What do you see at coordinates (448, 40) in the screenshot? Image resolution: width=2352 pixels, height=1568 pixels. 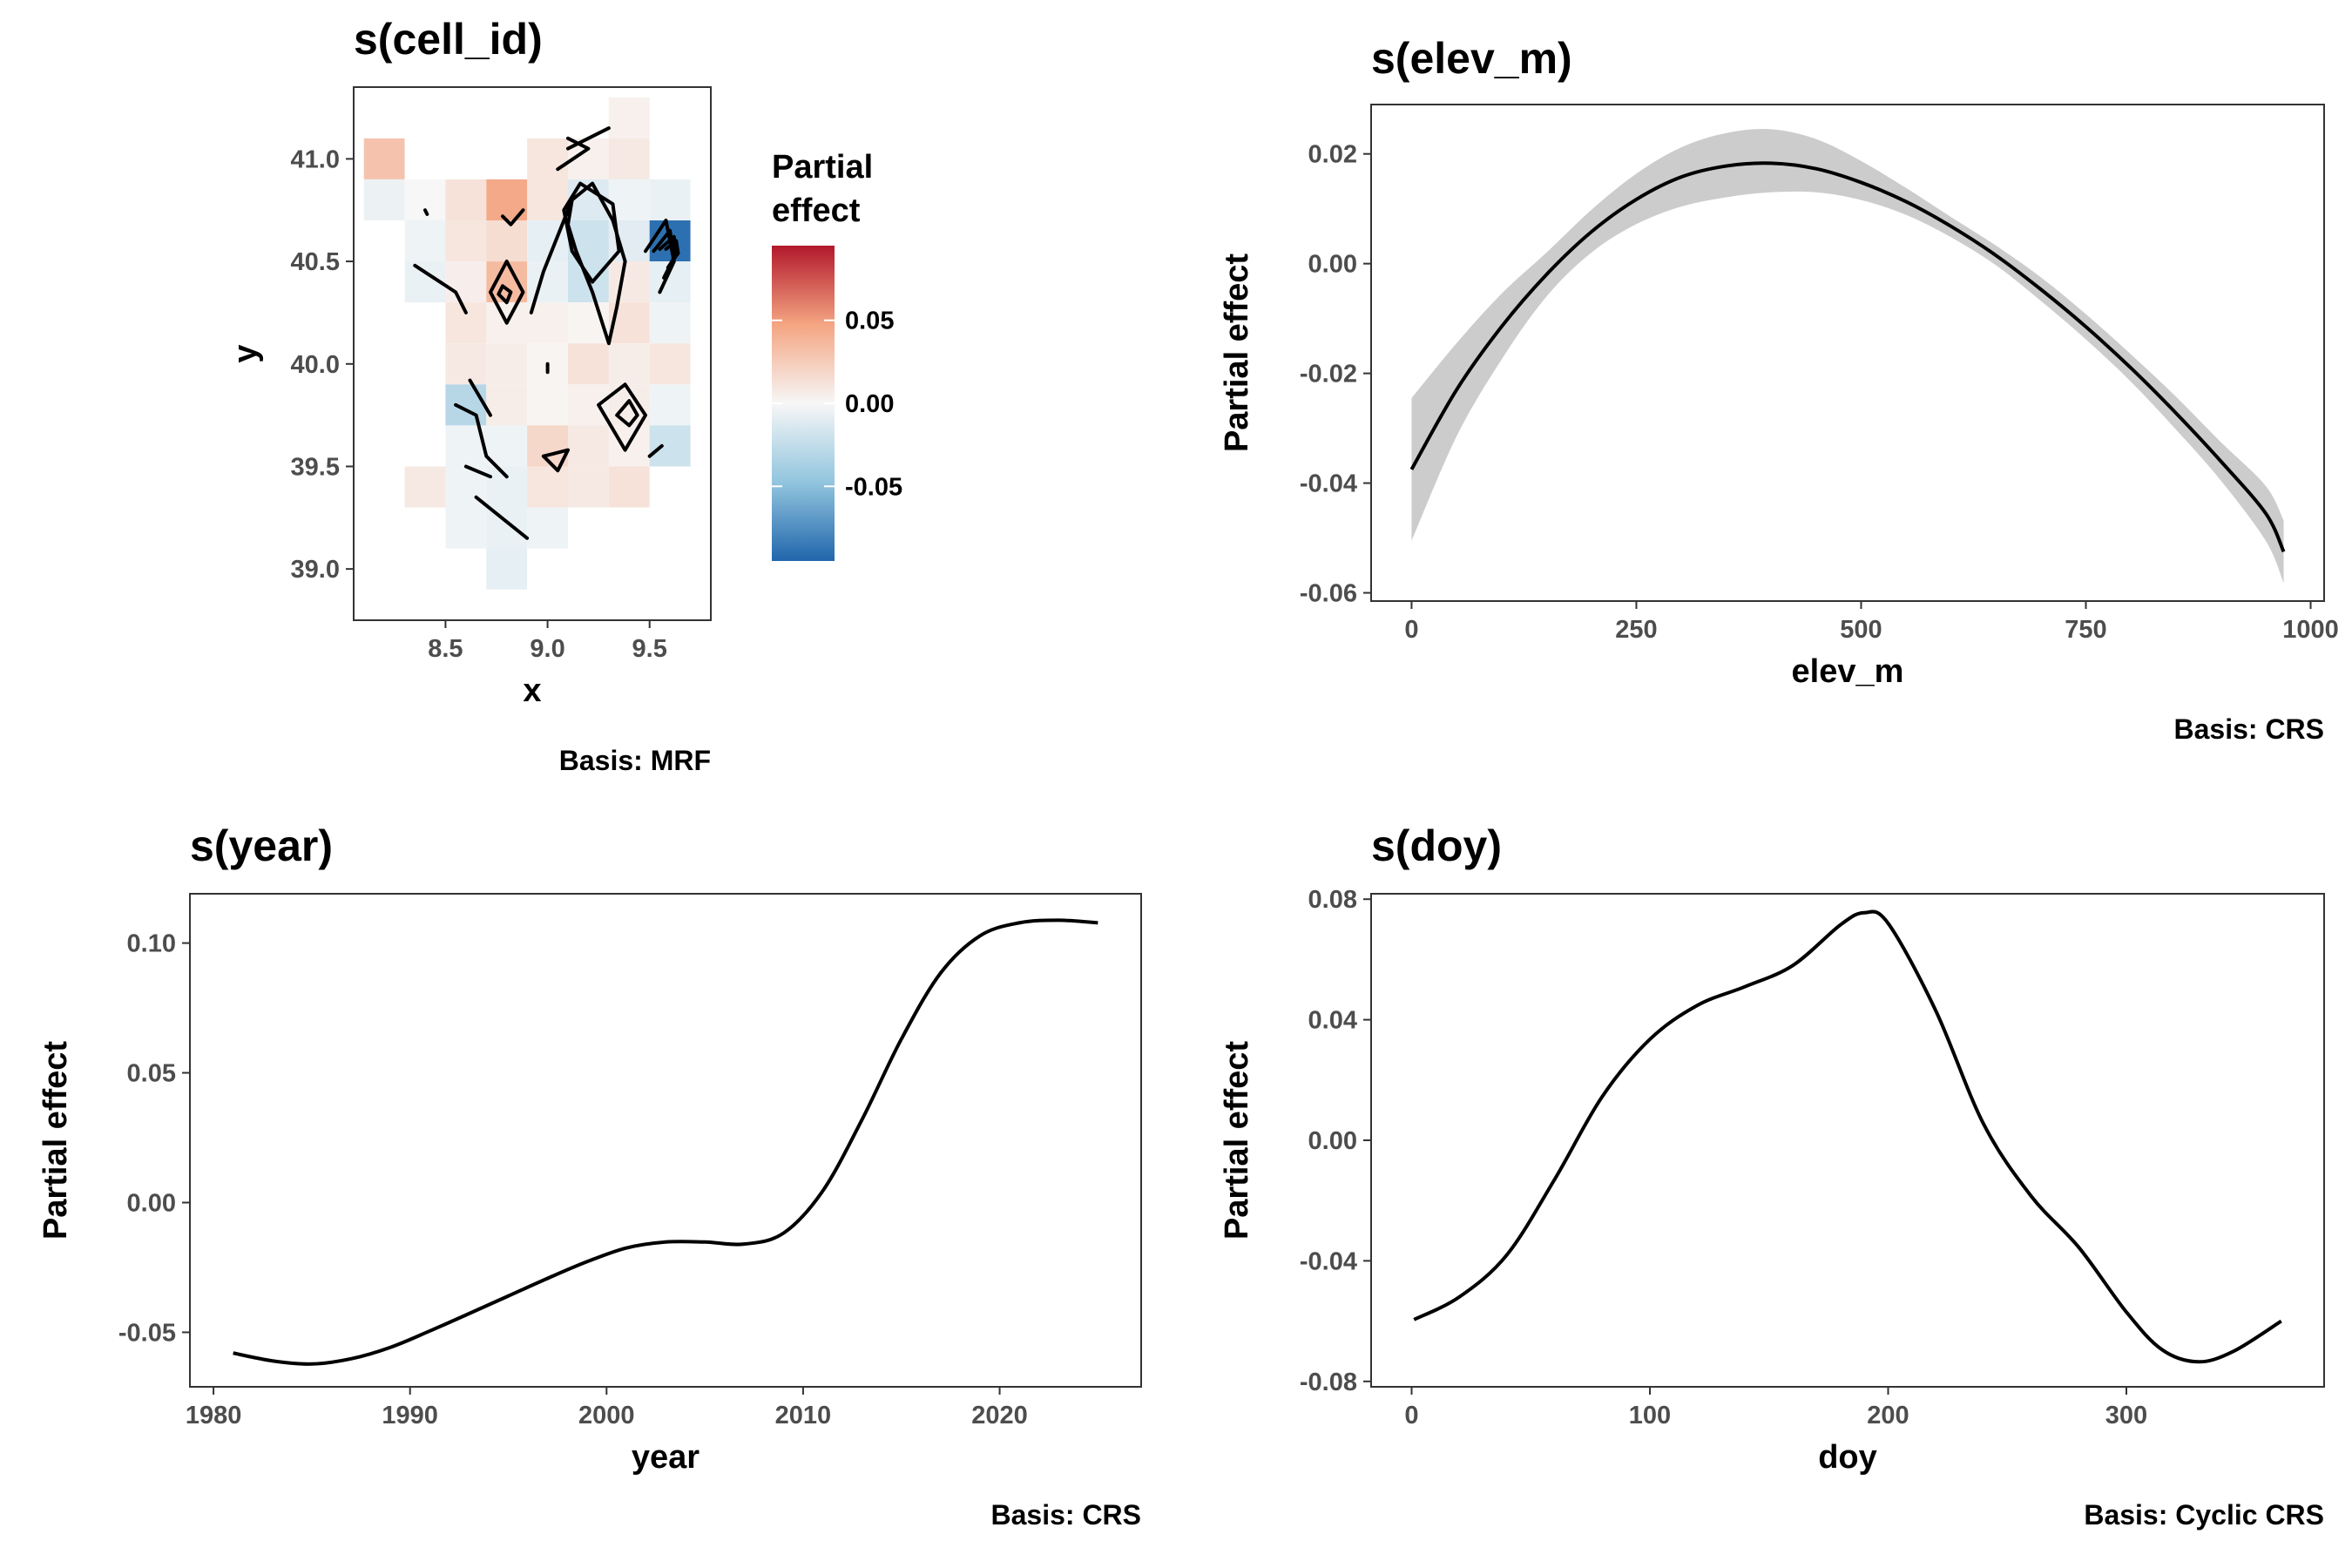 I see `panel-title: s(cell_id)` at bounding box center [448, 40].